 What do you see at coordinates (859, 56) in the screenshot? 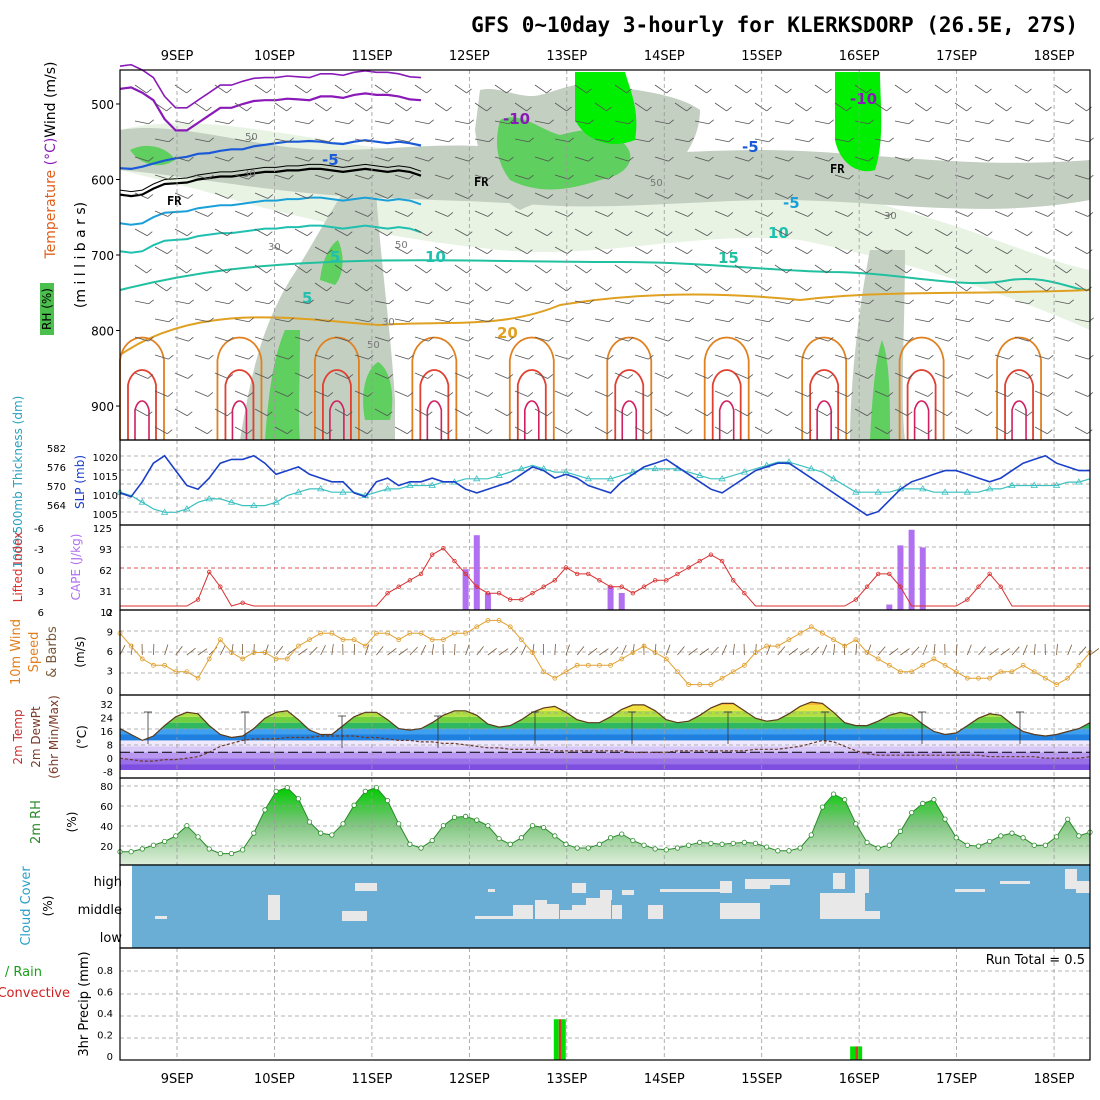
I see `date-label-top: 16SEP` at bounding box center [859, 56].